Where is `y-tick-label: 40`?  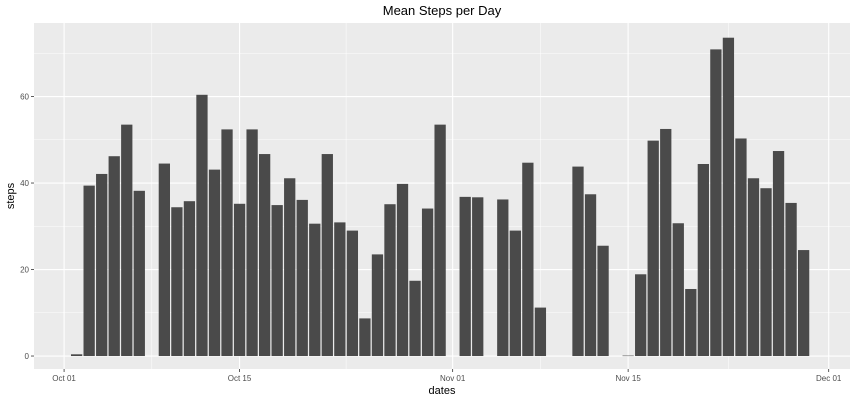 y-tick-label: 40 is located at coordinates (24, 183).